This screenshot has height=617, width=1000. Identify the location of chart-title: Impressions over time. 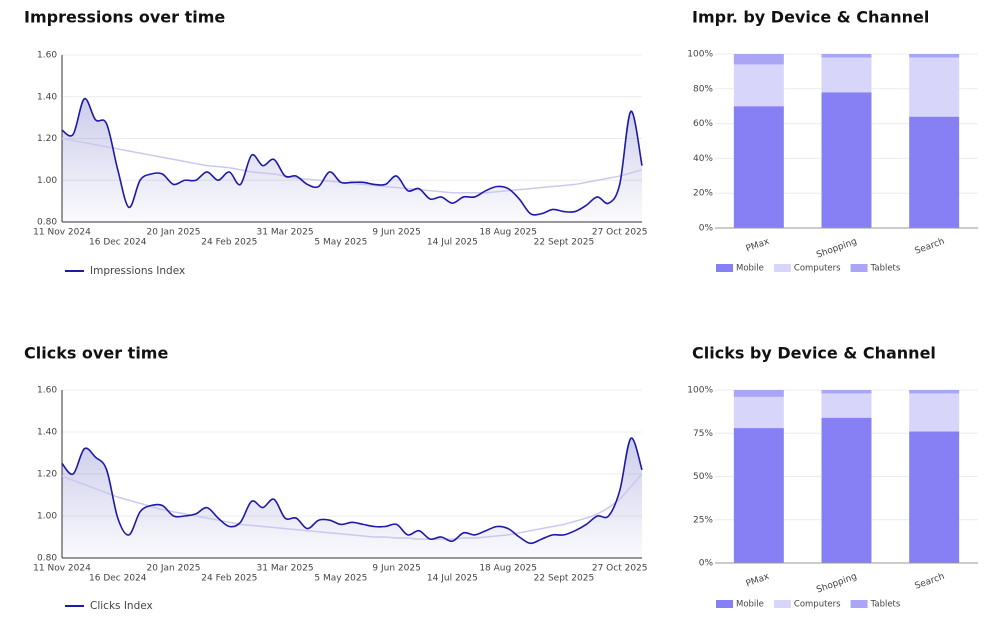
(124, 17).